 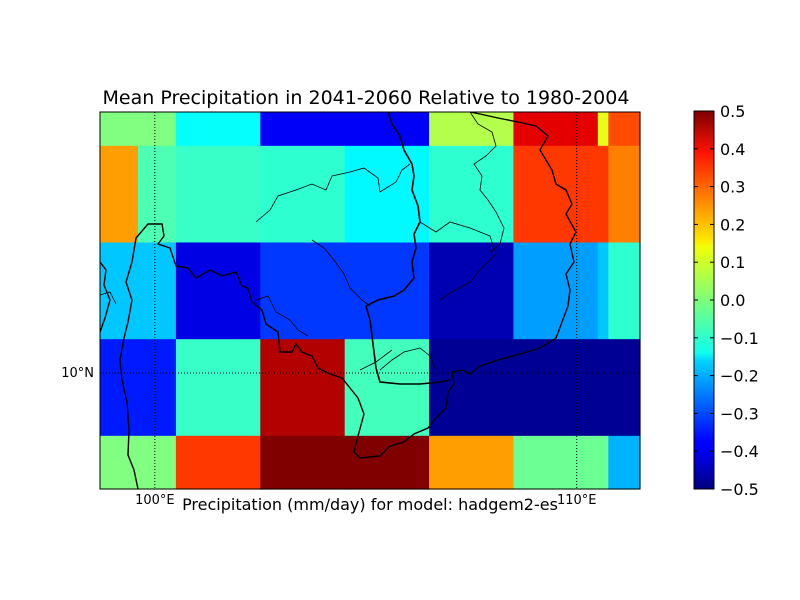 I want to click on colorbar-ticks: 0.5 0.4 0.3 0.2 0.1 0.0 −0.1 −0.2 −0.3 −0.4 −0.5, so click(x=726, y=300).